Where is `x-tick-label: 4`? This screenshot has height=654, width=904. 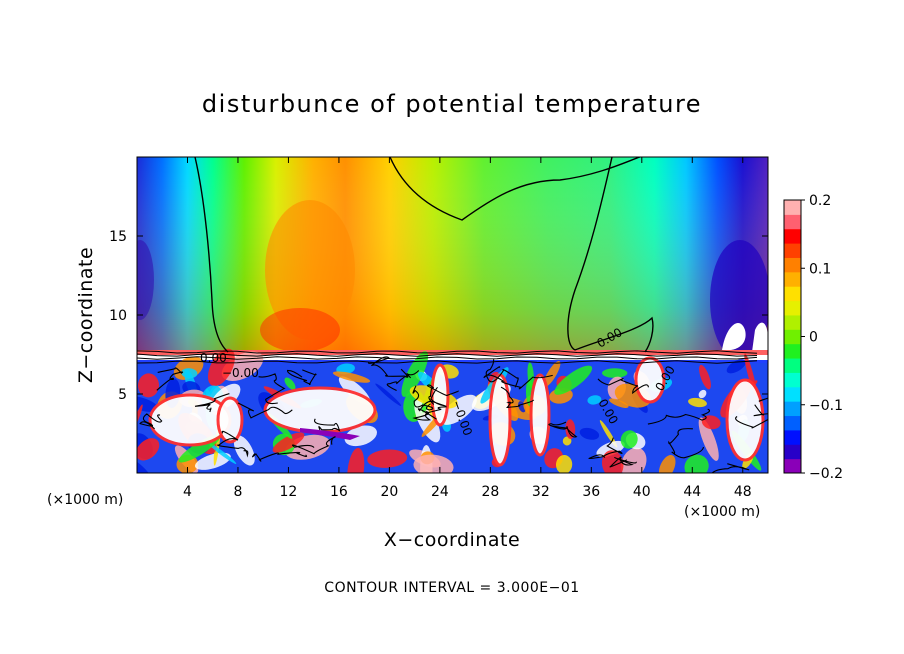 x-tick-label: 4 is located at coordinates (187, 492).